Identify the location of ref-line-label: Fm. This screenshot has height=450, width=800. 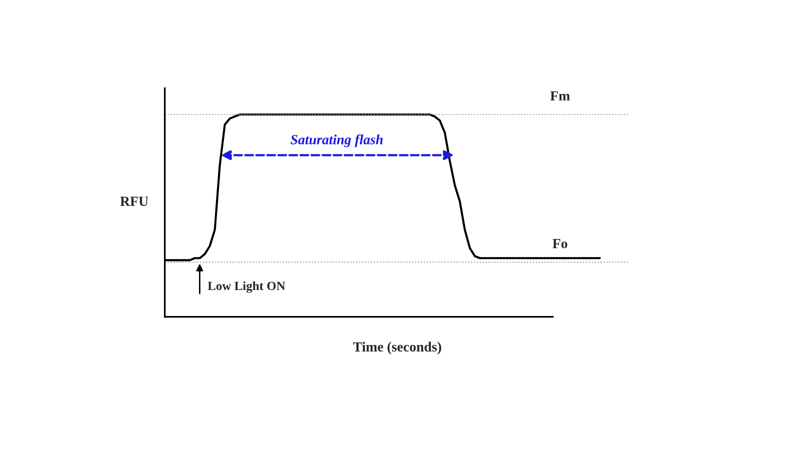
(560, 95).